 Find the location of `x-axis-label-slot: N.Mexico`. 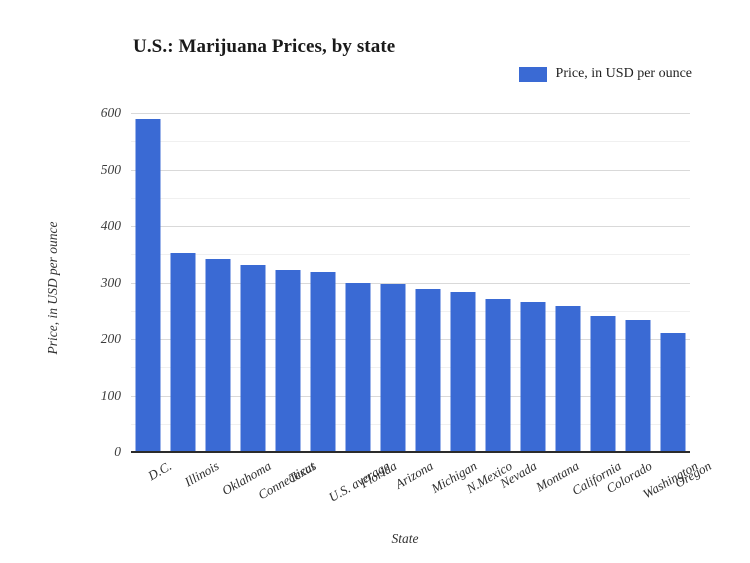

x-axis-label-slot: N.Mexico is located at coordinates (480, 489).